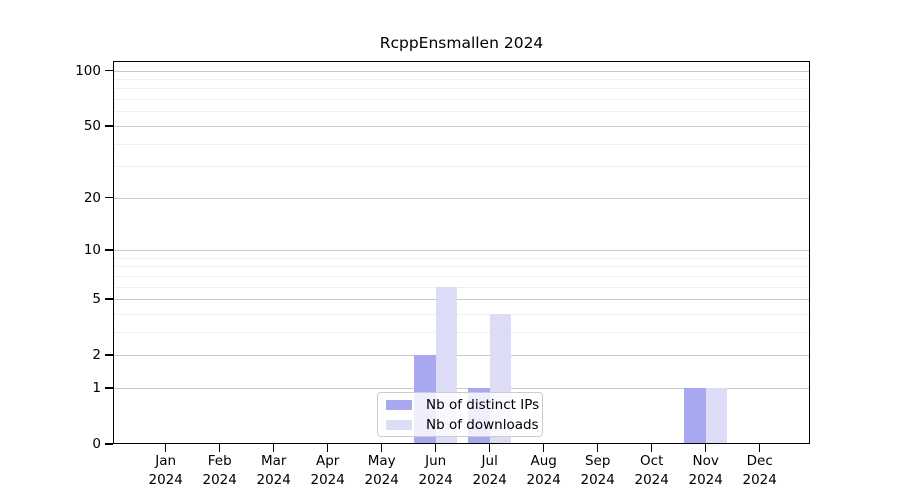  I want to click on x-axis-label-aug: Aug 2024, so click(543, 470).